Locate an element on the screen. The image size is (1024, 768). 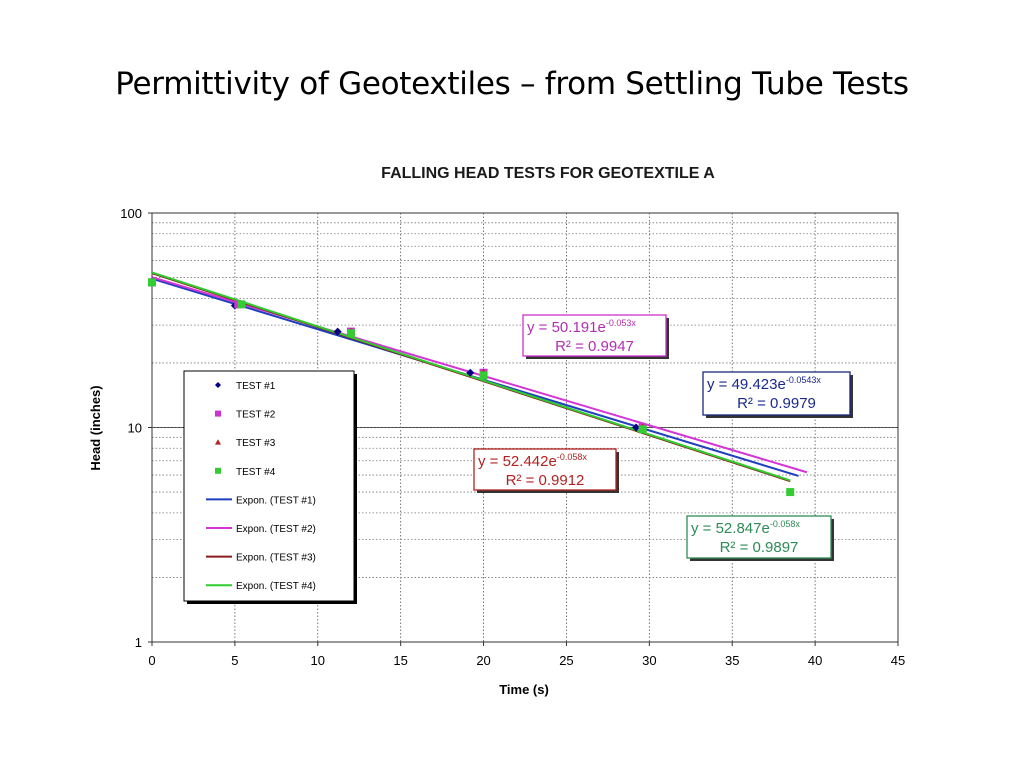
equation-text: y = 50.191e-0.053x is located at coordinates (581, 327).